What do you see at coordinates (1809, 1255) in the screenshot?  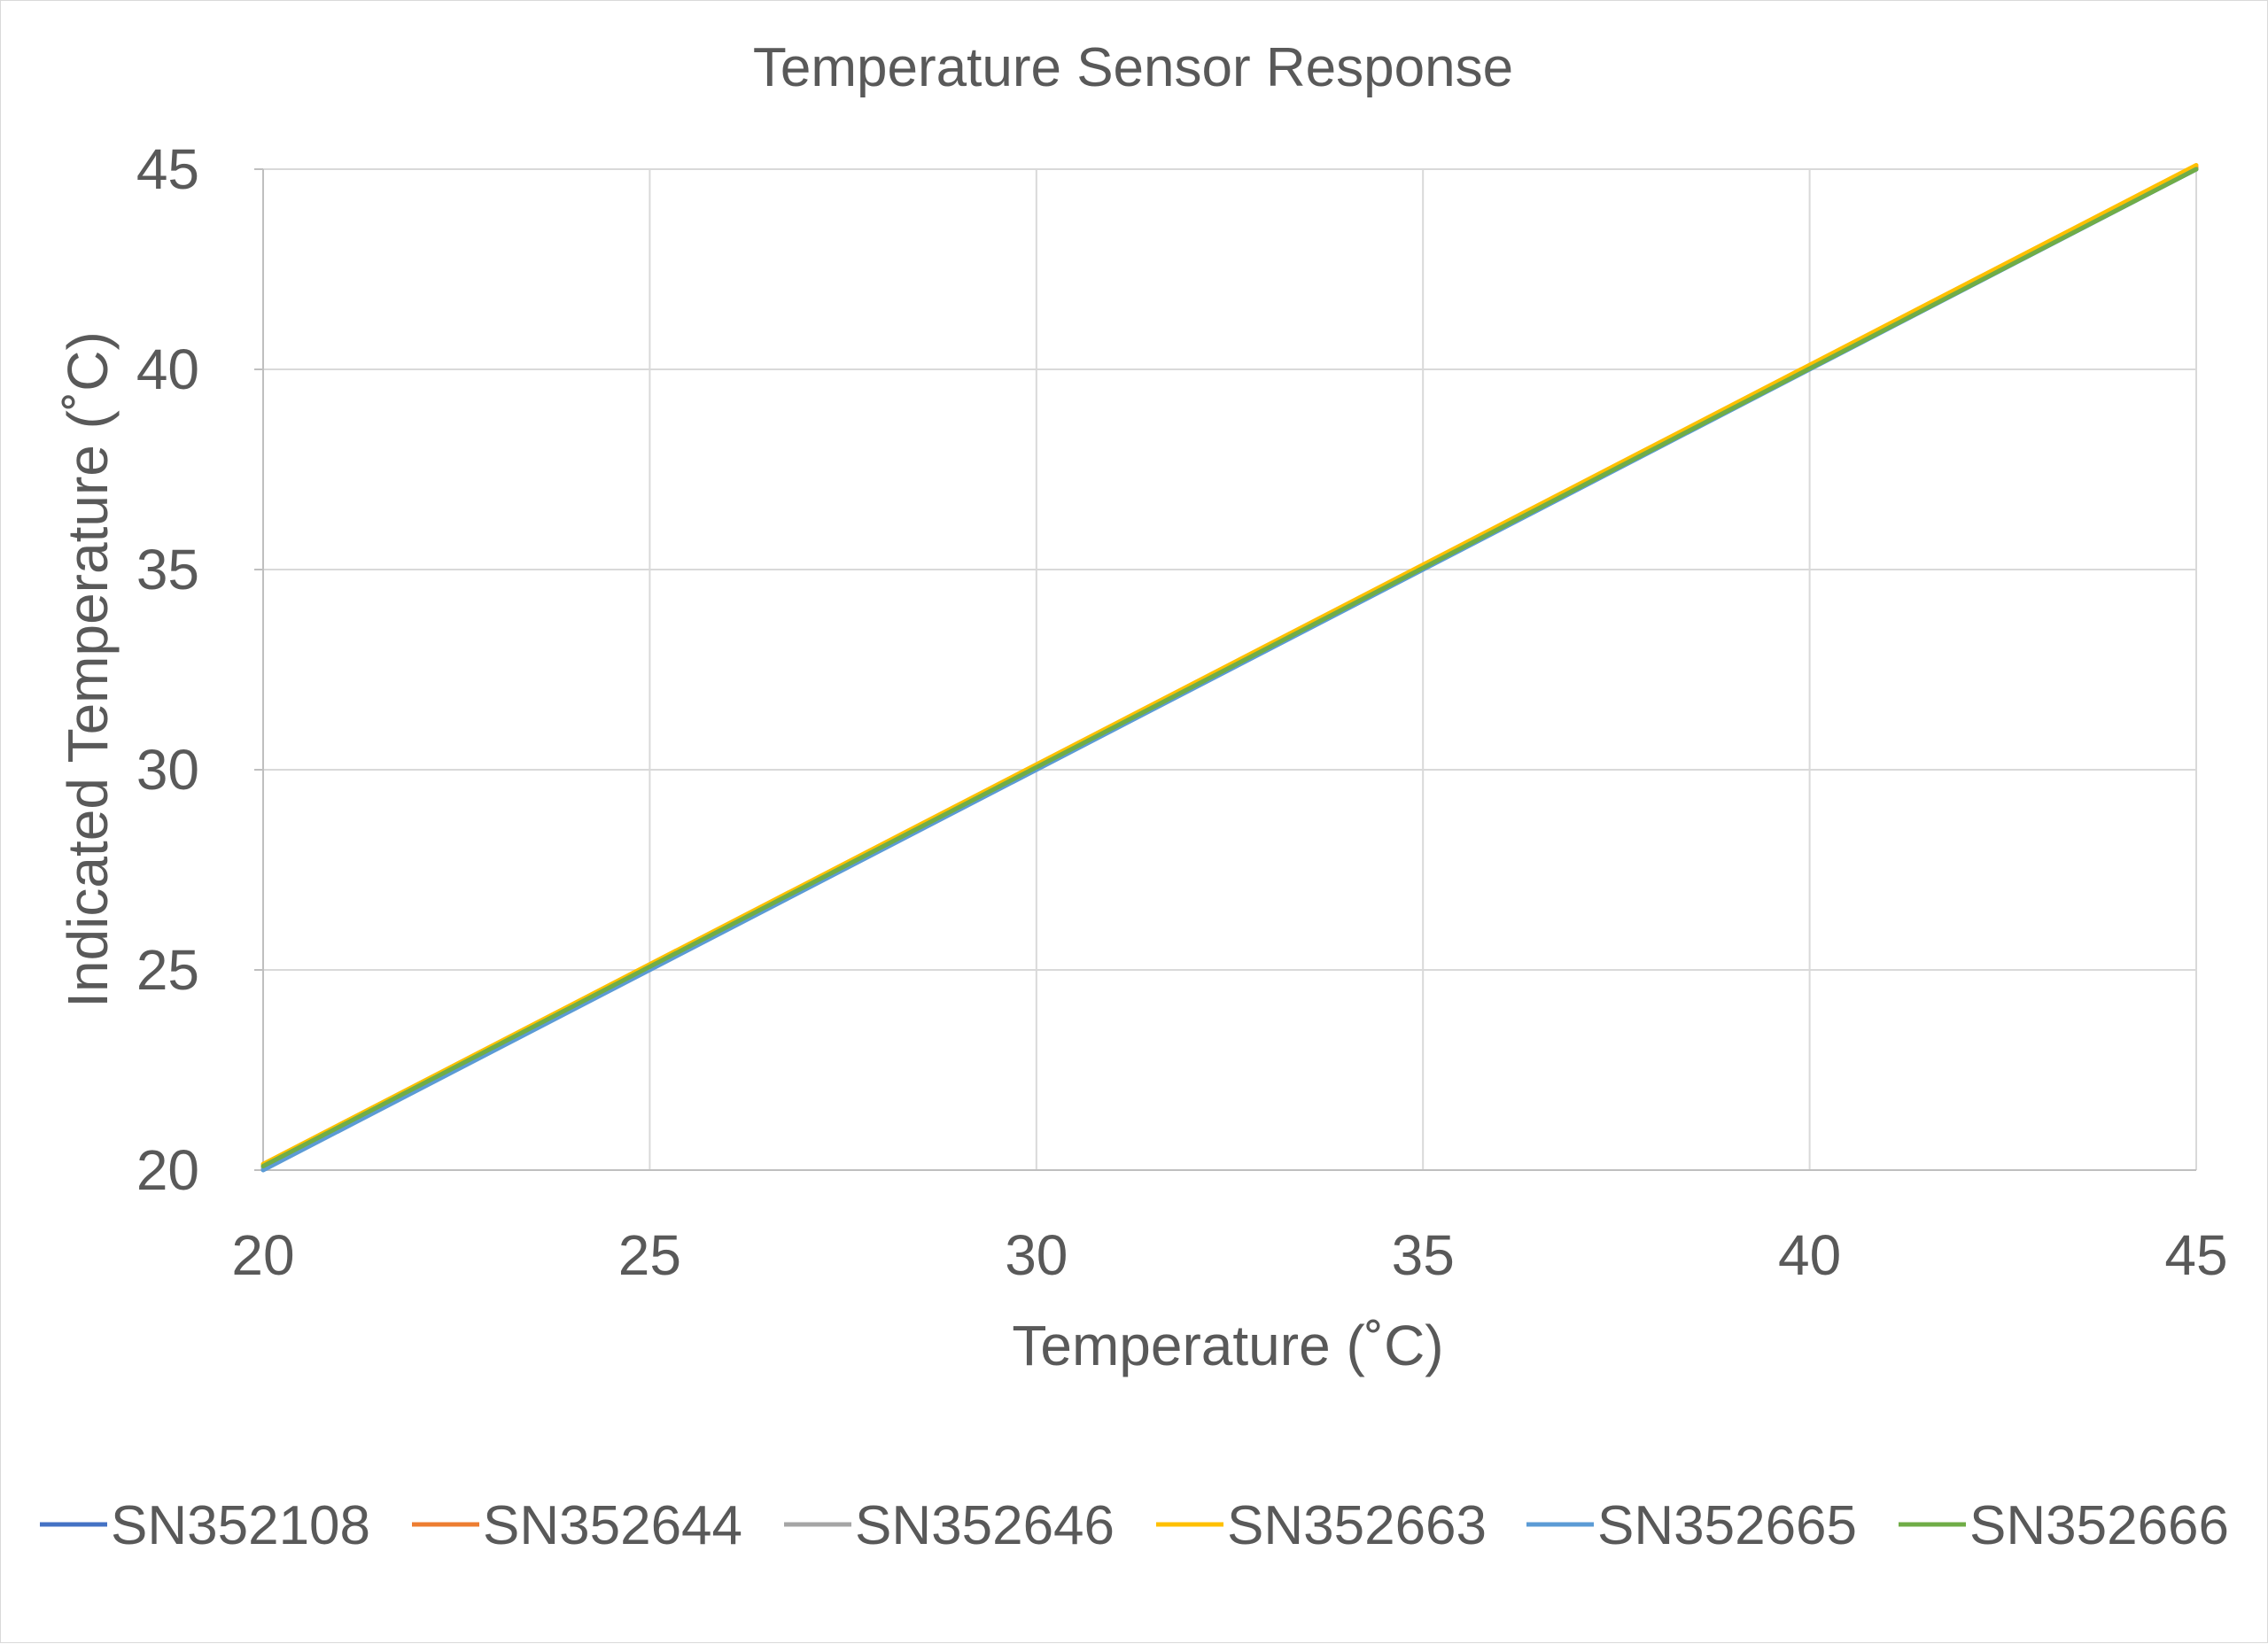 I see `x-tick-label: 40` at bounding box center [1809, 1255].